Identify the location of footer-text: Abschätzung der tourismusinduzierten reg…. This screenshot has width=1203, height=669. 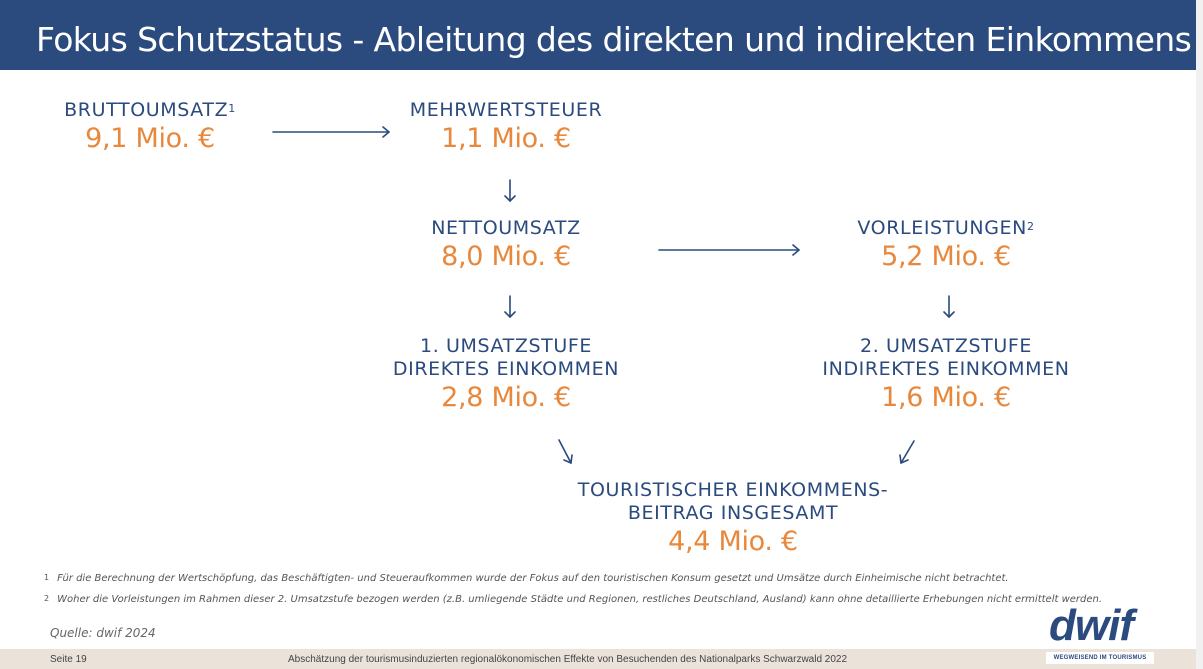
(568, 659).